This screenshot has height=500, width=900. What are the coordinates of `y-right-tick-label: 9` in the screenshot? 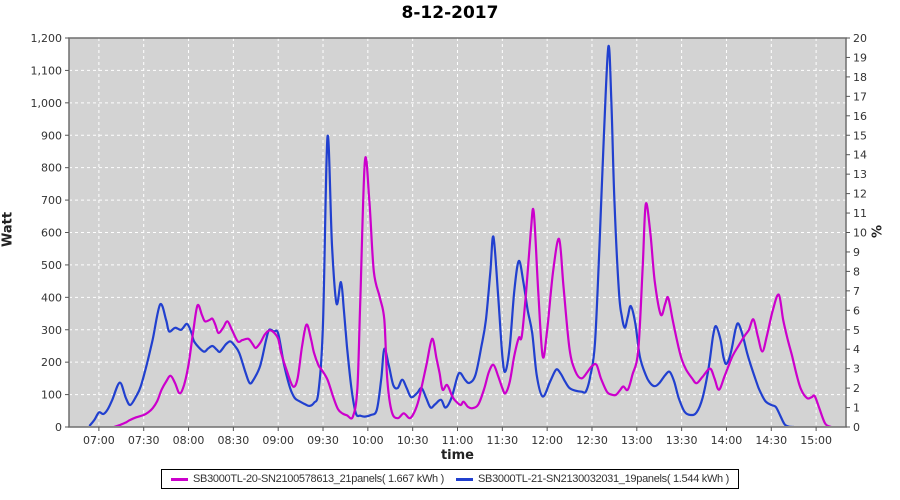 It's located at (856, 252).